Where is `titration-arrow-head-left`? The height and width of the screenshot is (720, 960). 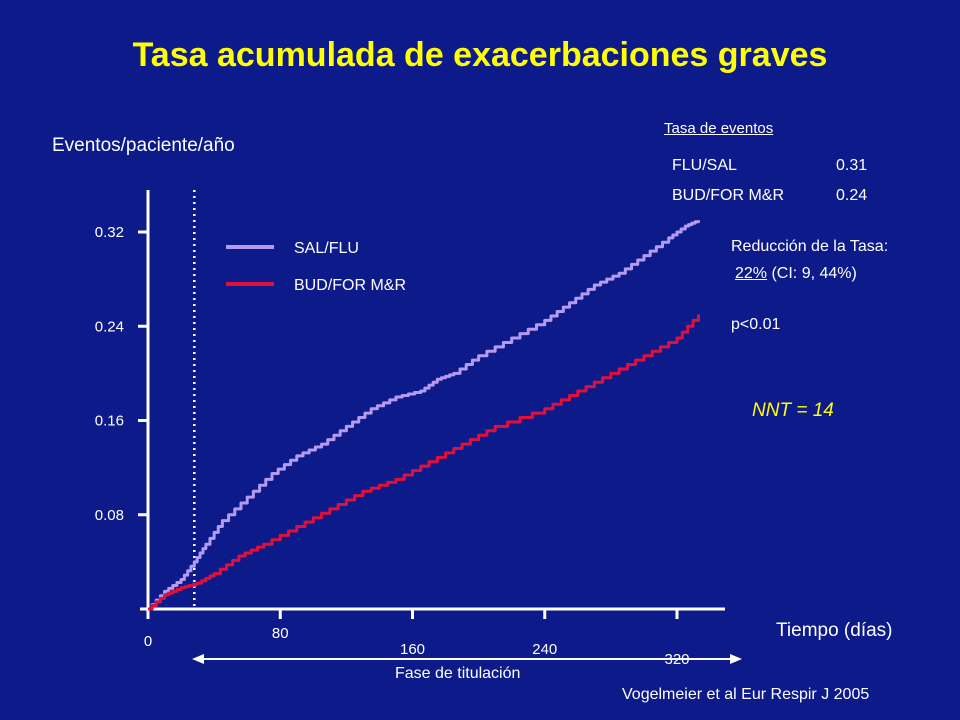 titration-arrow-head-left is located at coordinates (198, 659).